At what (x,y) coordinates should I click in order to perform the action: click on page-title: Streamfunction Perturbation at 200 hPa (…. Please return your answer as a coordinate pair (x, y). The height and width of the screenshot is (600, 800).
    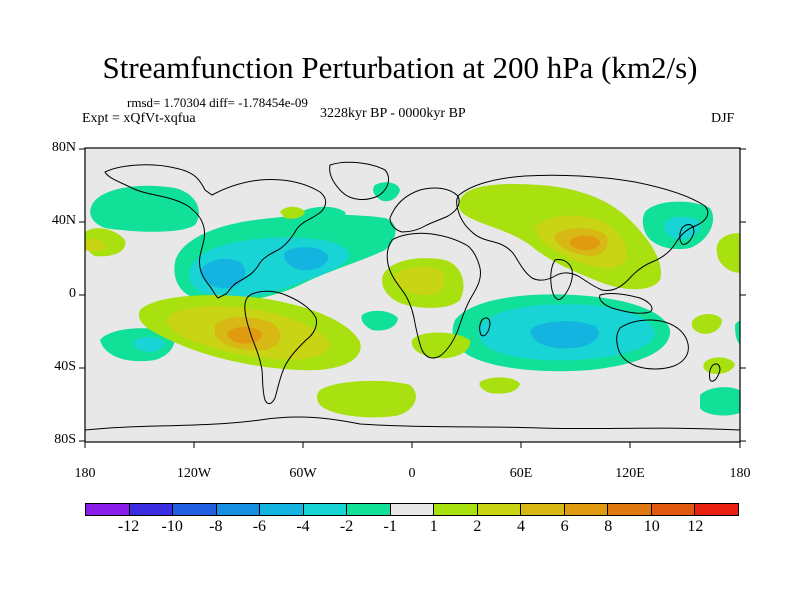
    Looking at the image, I should click on (400, 67).